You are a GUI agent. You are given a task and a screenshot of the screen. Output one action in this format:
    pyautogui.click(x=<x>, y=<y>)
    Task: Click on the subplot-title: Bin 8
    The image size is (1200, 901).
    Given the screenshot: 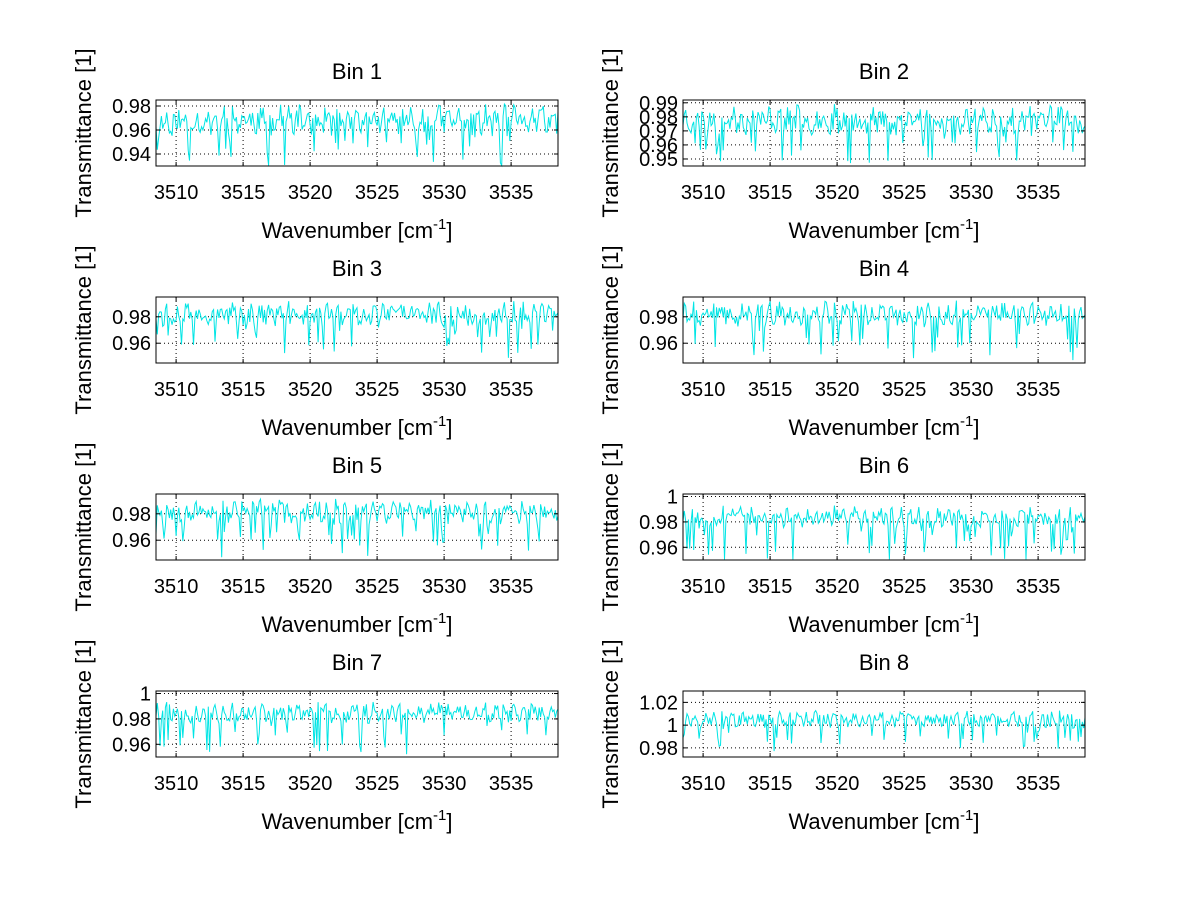 What is the action you would take?
    pyautogui.click(x=884, y=662)
    